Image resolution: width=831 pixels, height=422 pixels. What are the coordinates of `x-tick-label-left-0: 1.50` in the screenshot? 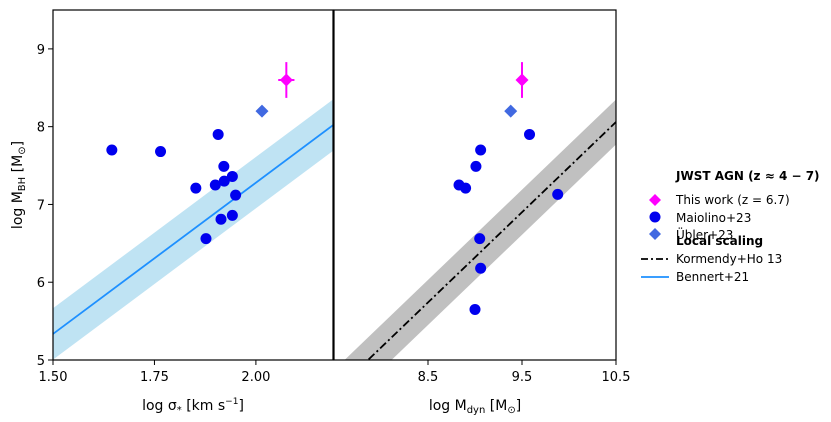 It's located at (53, 377).